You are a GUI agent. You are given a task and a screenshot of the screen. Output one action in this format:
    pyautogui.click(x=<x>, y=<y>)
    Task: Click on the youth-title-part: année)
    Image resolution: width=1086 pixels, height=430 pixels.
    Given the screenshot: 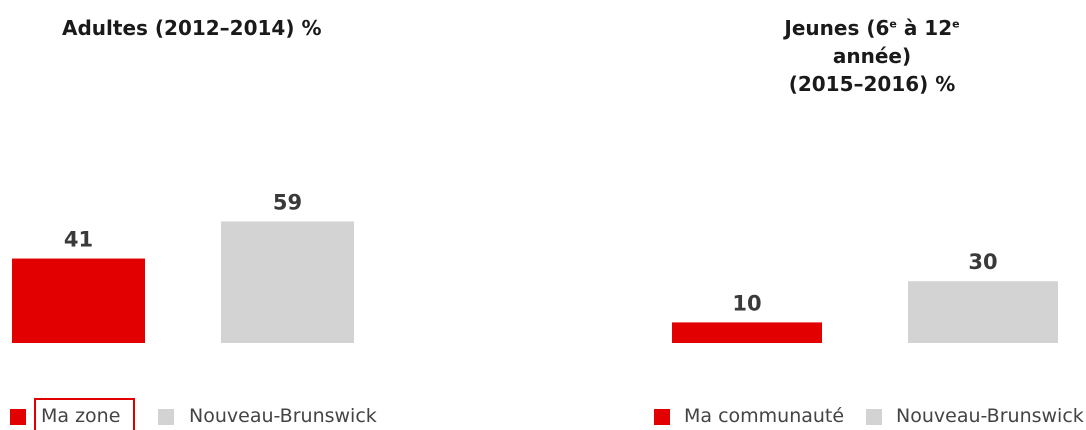 What is the action you would take?
    pyautogui.click(x=872, y=56)
    